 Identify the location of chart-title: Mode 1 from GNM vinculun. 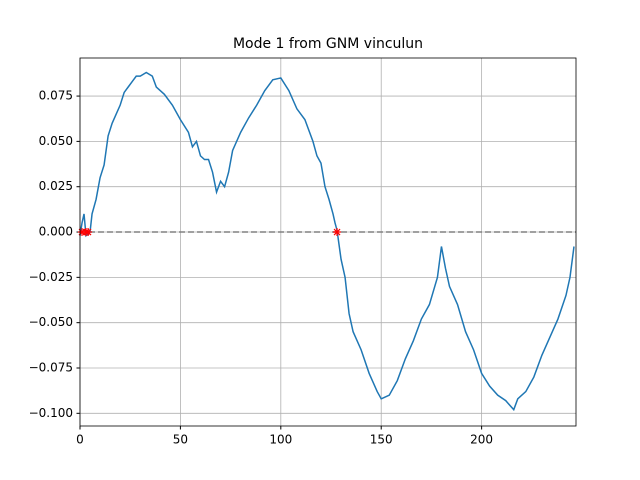
(328, 44).